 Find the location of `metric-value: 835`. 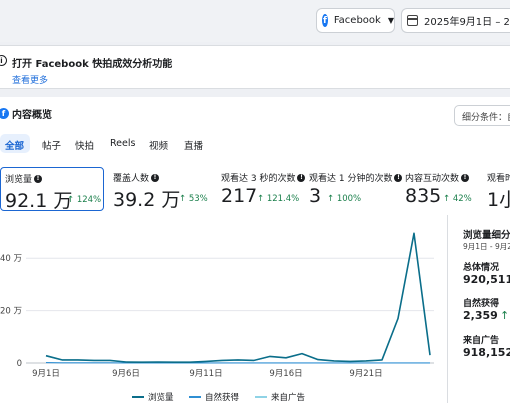

metric-value: 835 is located at coordinates (423, 196).